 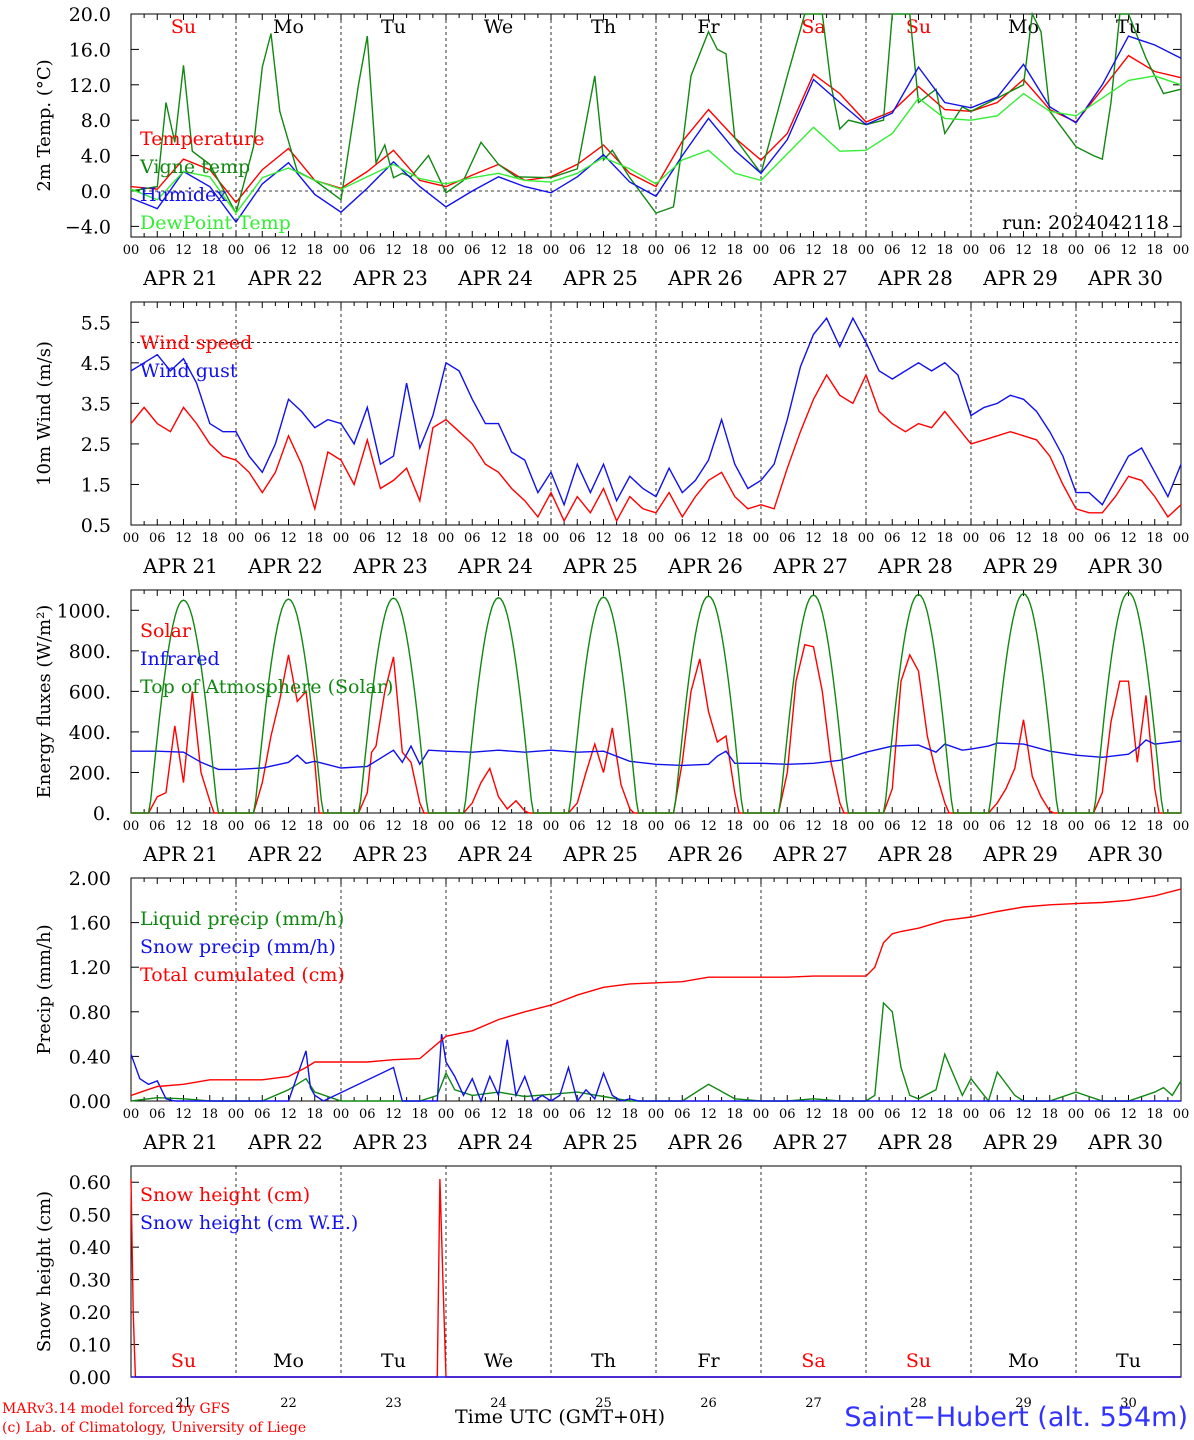 I want to click on y-tick-label: 200., so click(x=90, y=773).